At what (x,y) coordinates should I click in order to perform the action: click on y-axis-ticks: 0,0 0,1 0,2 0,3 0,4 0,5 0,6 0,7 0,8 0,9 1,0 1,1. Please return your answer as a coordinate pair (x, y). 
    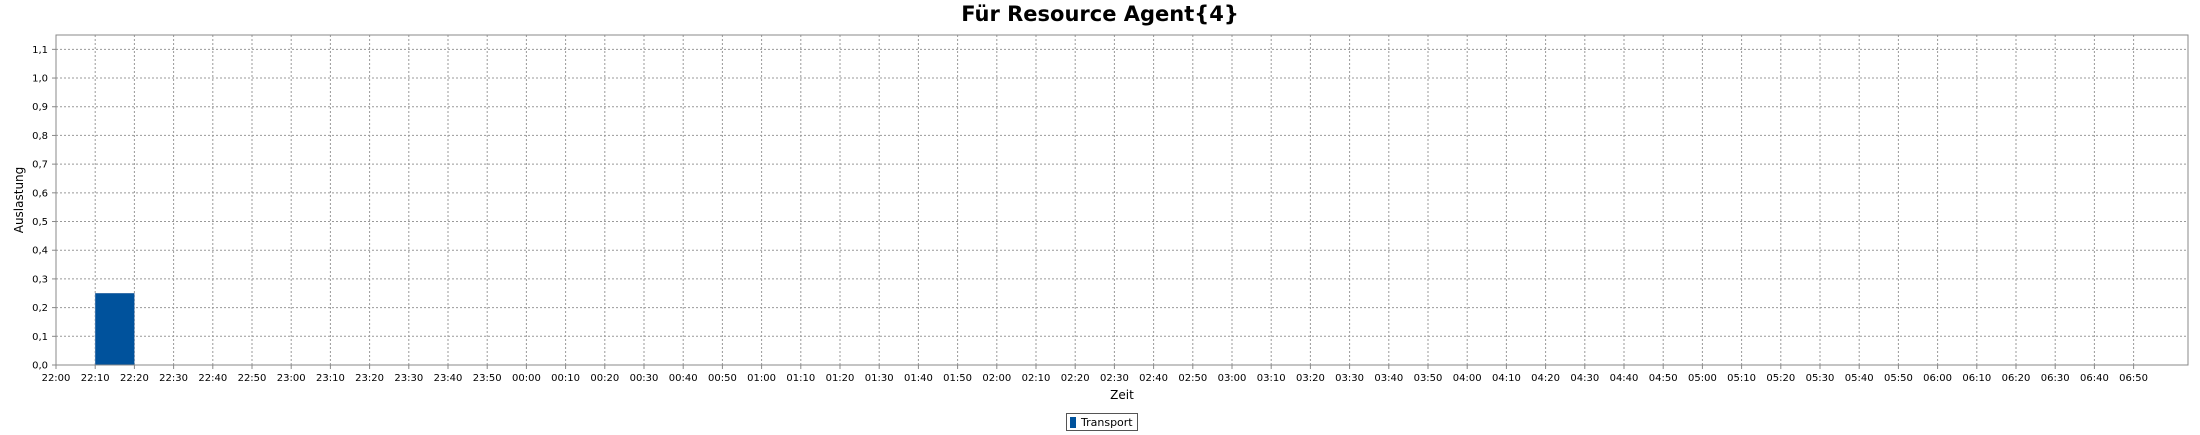
    Looking at the image, I should click on (44, 208).